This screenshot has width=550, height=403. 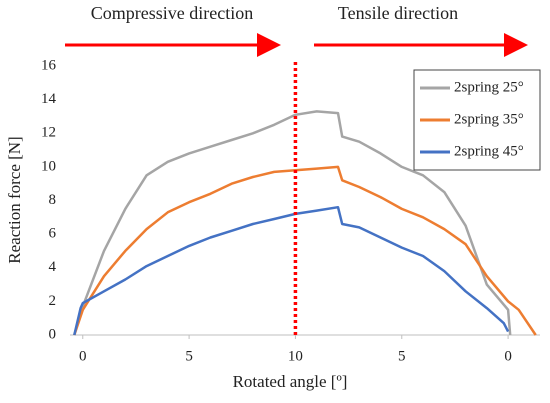 I want to click on y-tick-label: 0, so click(x=53, y=334).